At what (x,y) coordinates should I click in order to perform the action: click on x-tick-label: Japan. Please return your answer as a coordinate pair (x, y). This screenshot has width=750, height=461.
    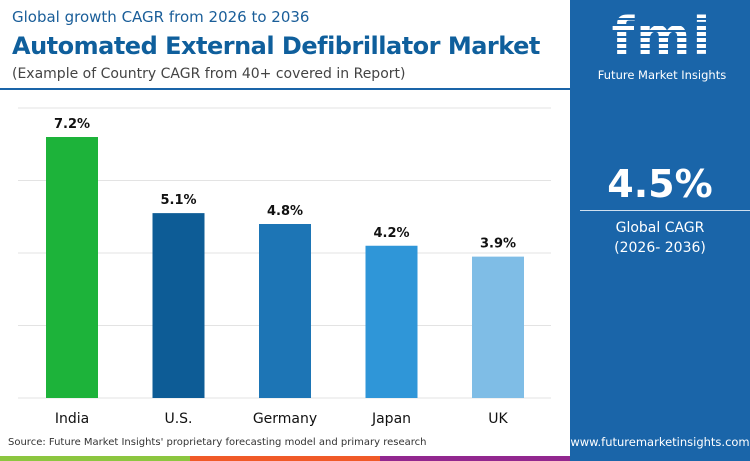
    Looking at the image, I should click on (391, 419).